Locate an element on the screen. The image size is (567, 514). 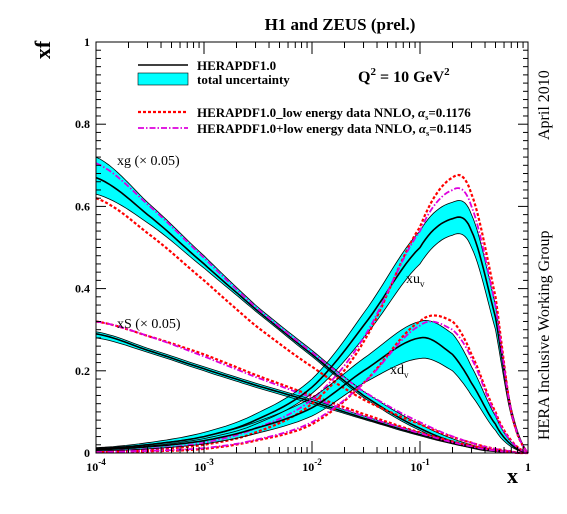
x-tick-label: 10⁻⁴ is located at coordinates (96, 465).